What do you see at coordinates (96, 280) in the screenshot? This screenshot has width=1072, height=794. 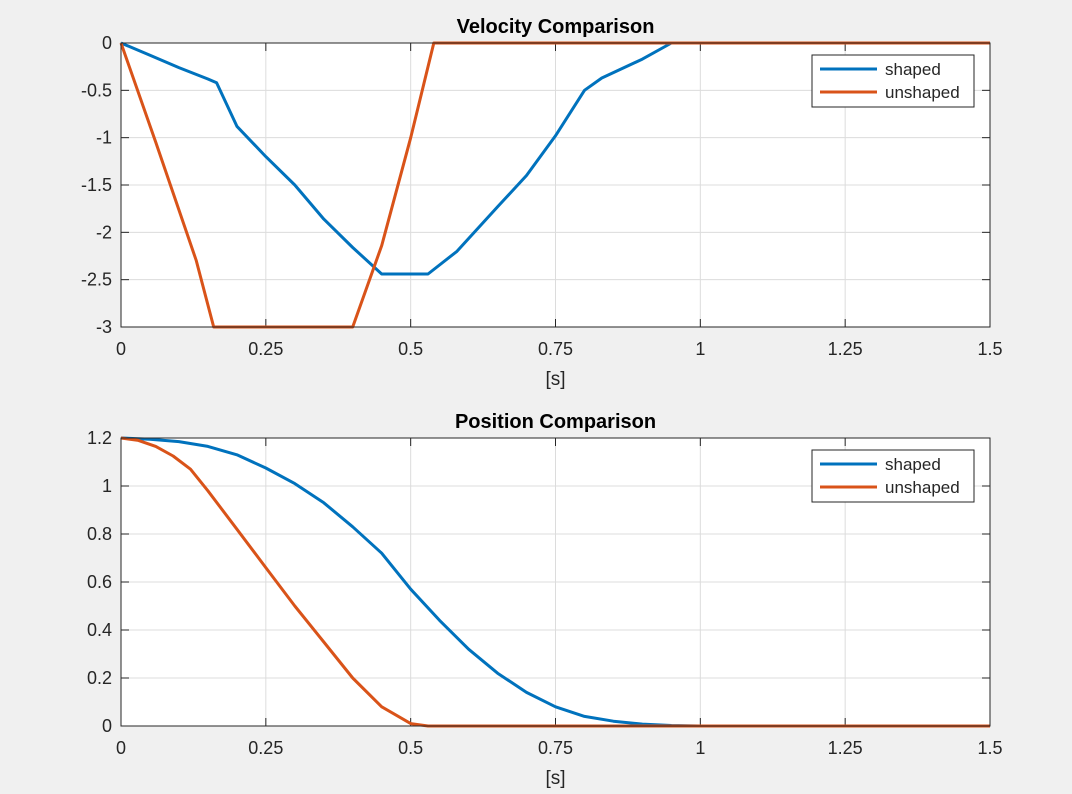 I see `y-tick-label: -2.5` at bounding box center [96, 280].